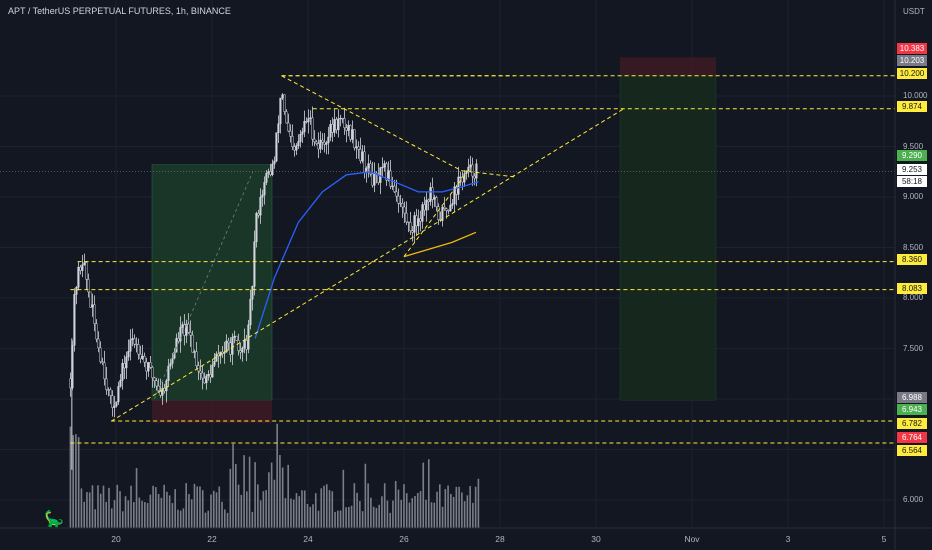 Image resolution: width=932 pixels, height=550 pixels. What do you see at coordinates (912, 169) in the screenshot?
I see `price-badge: 9.253` at bounding box center [912, 169].